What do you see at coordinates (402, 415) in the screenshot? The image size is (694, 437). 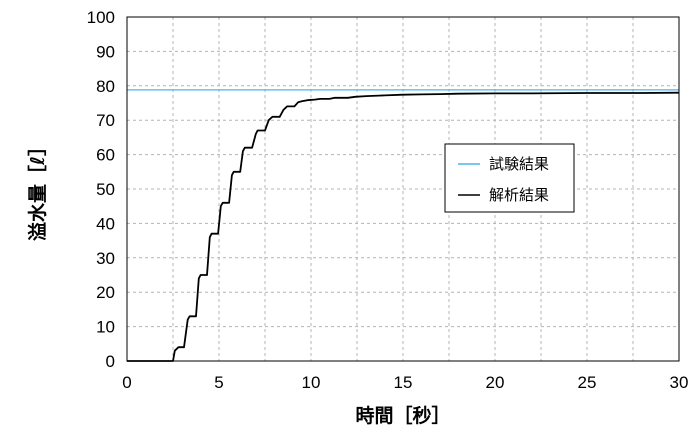 I see `x-axis-title: 時間［秒］` at bounding box center [402, 415].